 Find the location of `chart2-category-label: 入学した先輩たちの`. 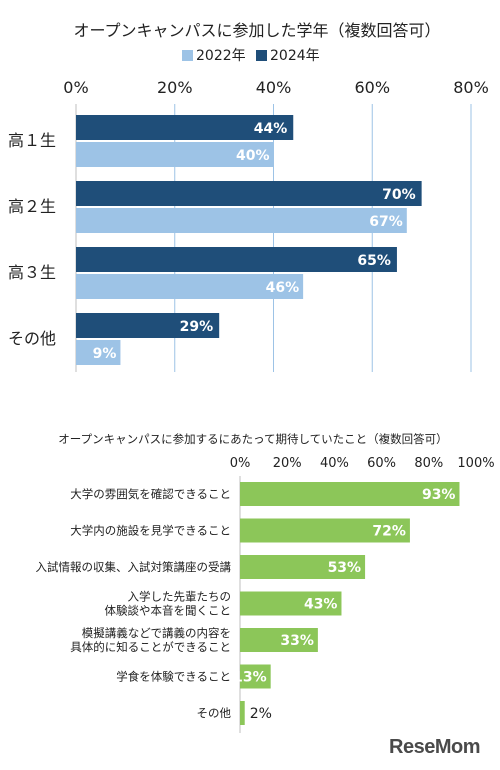

chart2-category-label: 入学した先輩たちの is located at coordinates (180, 597).